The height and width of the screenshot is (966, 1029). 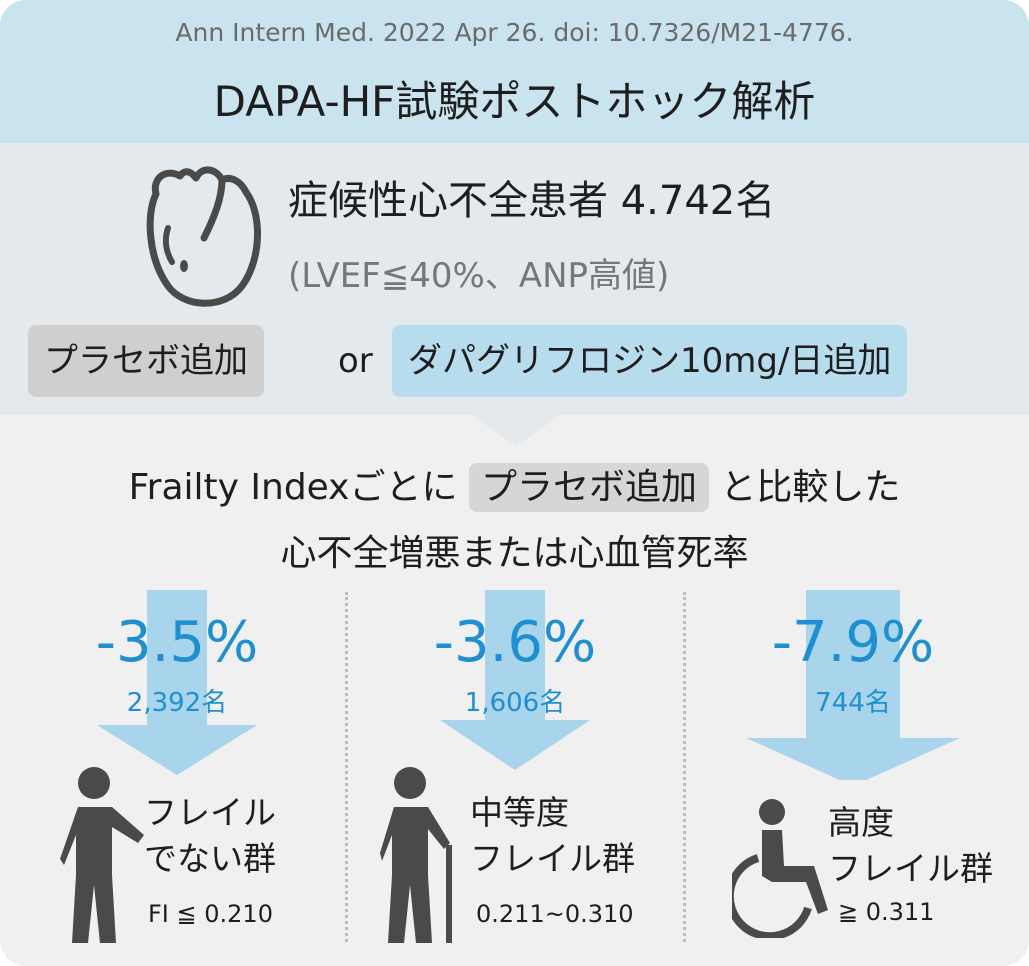 What do you see at coordinates (780, 868) in the screenshot?
I see `wheelchair-icon` at bounding box center [780, 868].